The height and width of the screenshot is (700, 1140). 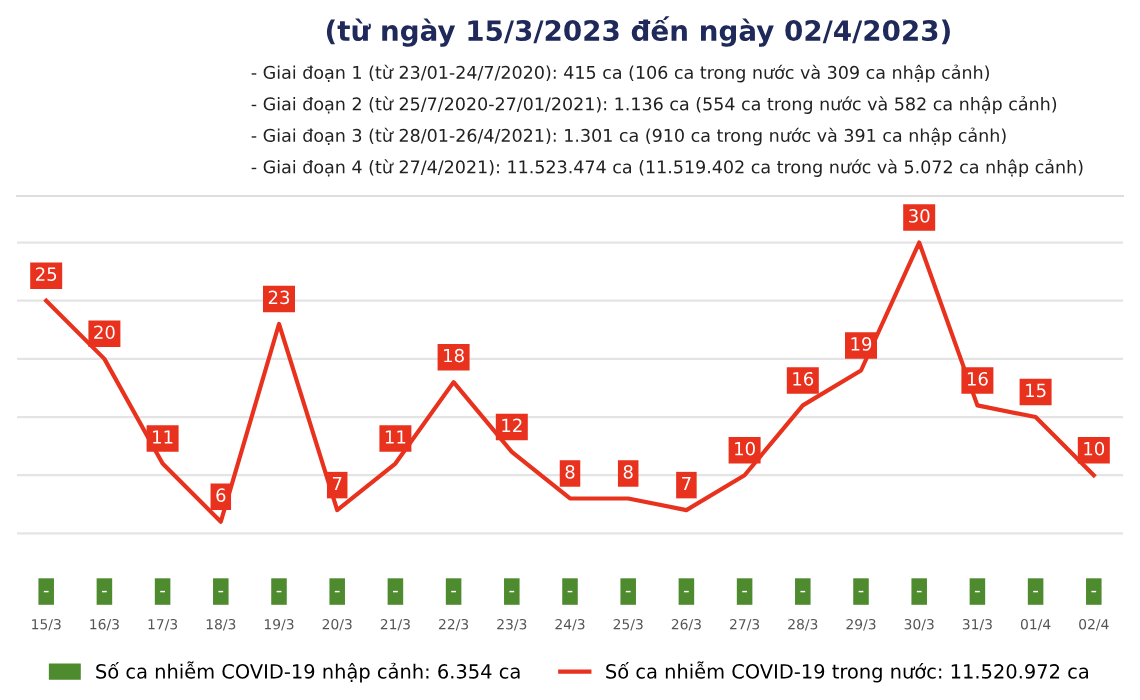 What do you see at coordinates (654, 105) in the screenshot?
I see `text: - Giai đoạn 2 (từ 25/7/2020-27/01/2021): 1.136 ca (554 ca trong nước và 582 ca nhập cảnh)` at bounding box center [654, 105].